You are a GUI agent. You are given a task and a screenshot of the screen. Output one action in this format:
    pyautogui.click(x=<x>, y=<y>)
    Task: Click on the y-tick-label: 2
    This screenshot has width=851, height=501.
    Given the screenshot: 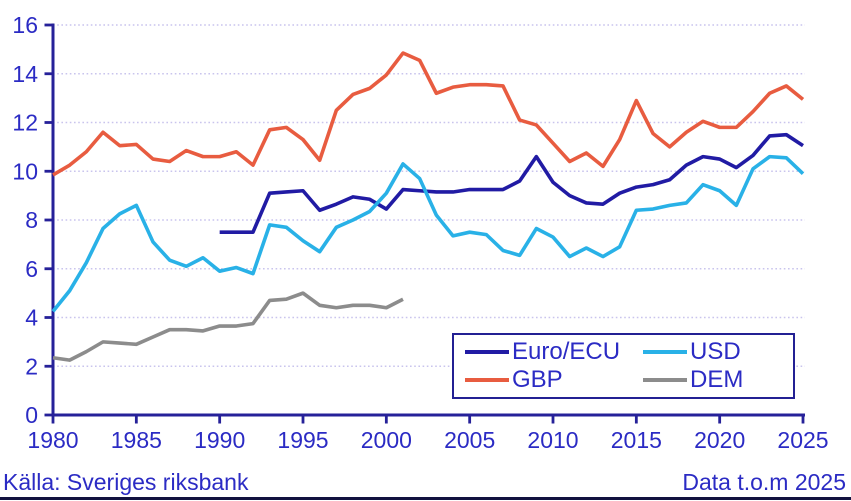 What is the action you would take?
    pyautogui.click(x=31, y=366)
    